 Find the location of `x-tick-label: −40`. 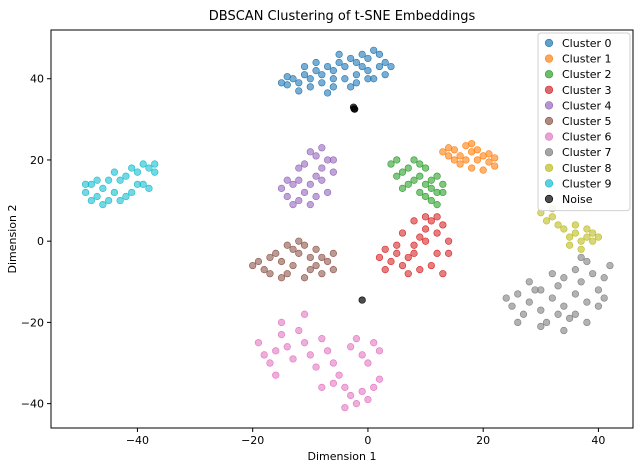

x-tick-label: −40 is located at coordinates (137, 440).